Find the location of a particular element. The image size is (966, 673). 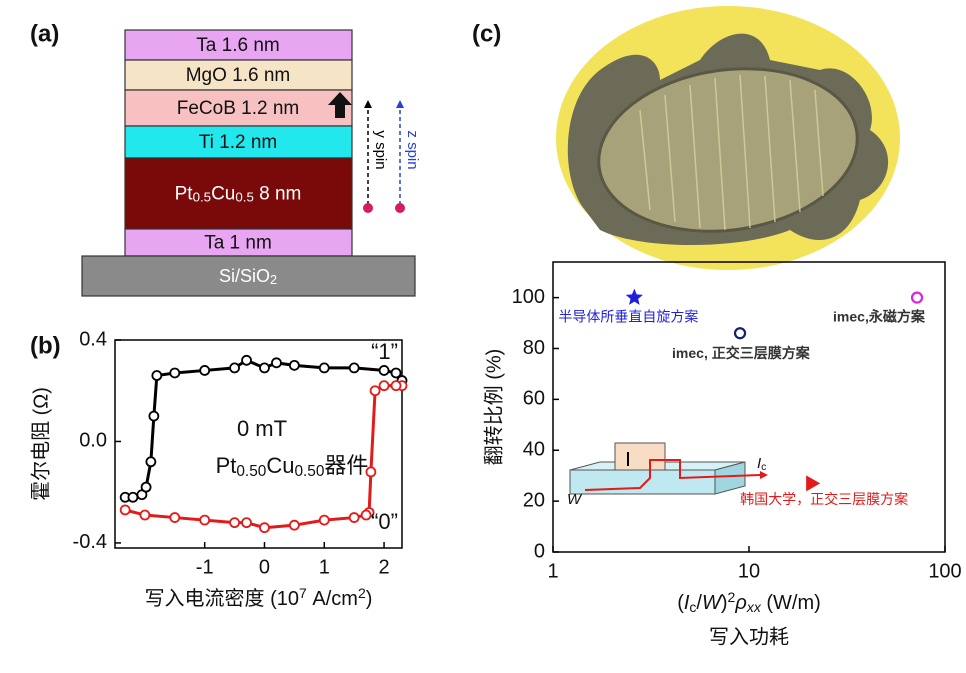

layer-label: Ta 1 nm is located at coordinates (238, 243).